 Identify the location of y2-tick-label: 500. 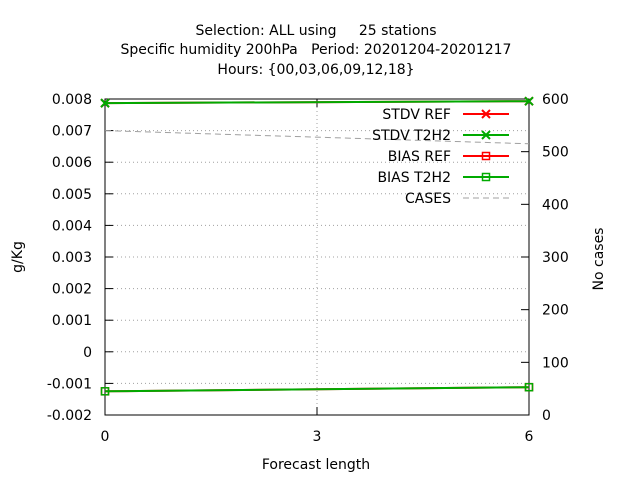
(555, 153).